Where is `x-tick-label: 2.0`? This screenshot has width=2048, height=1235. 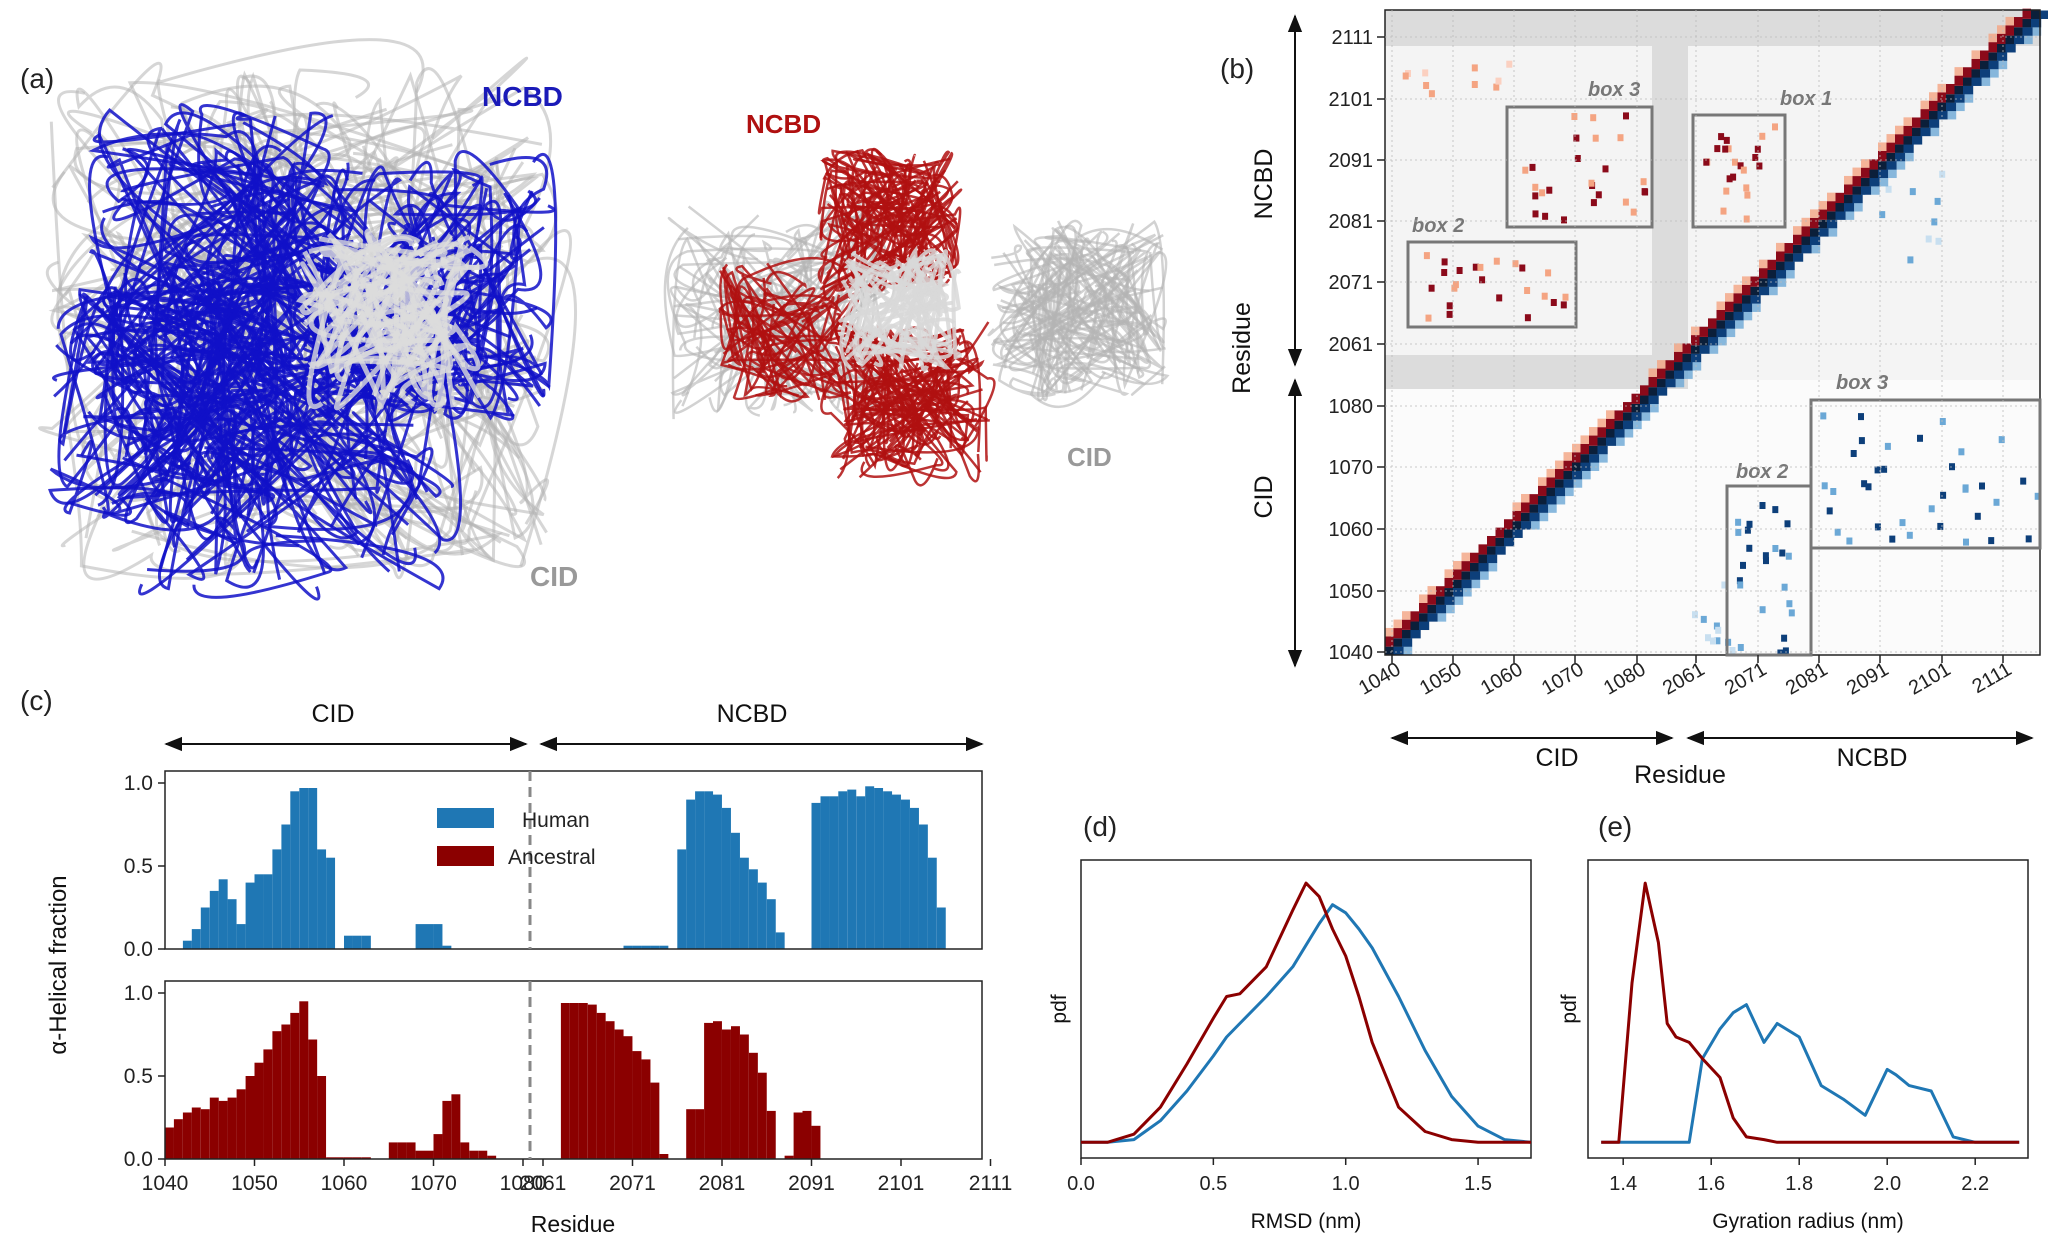
x-tick-label: 2.0 is located at coordinates (1887, 1184).